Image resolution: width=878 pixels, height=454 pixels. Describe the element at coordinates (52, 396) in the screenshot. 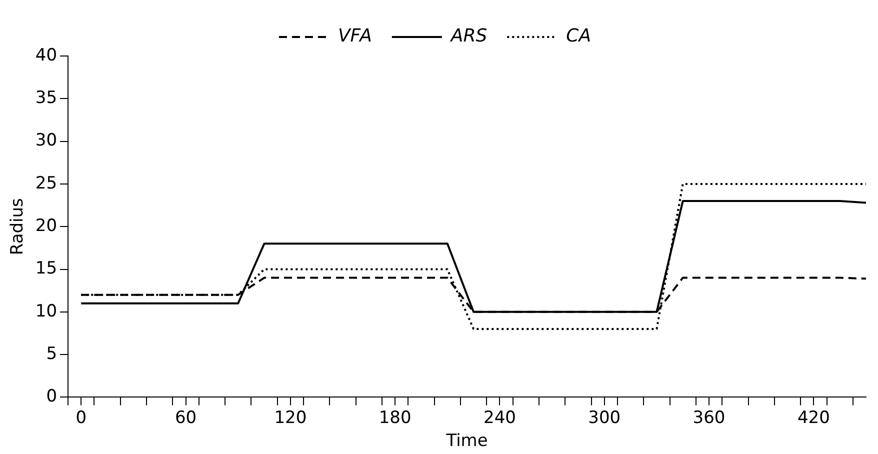

I see `y-tick-label: 0` at that location.